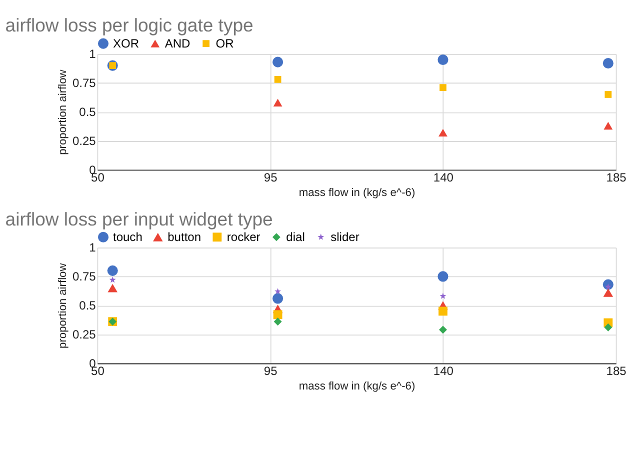  What do you see at coordinates (295, 237) in the screenshot?
I see `legend-label: dial` at bounding box center [295, 237].